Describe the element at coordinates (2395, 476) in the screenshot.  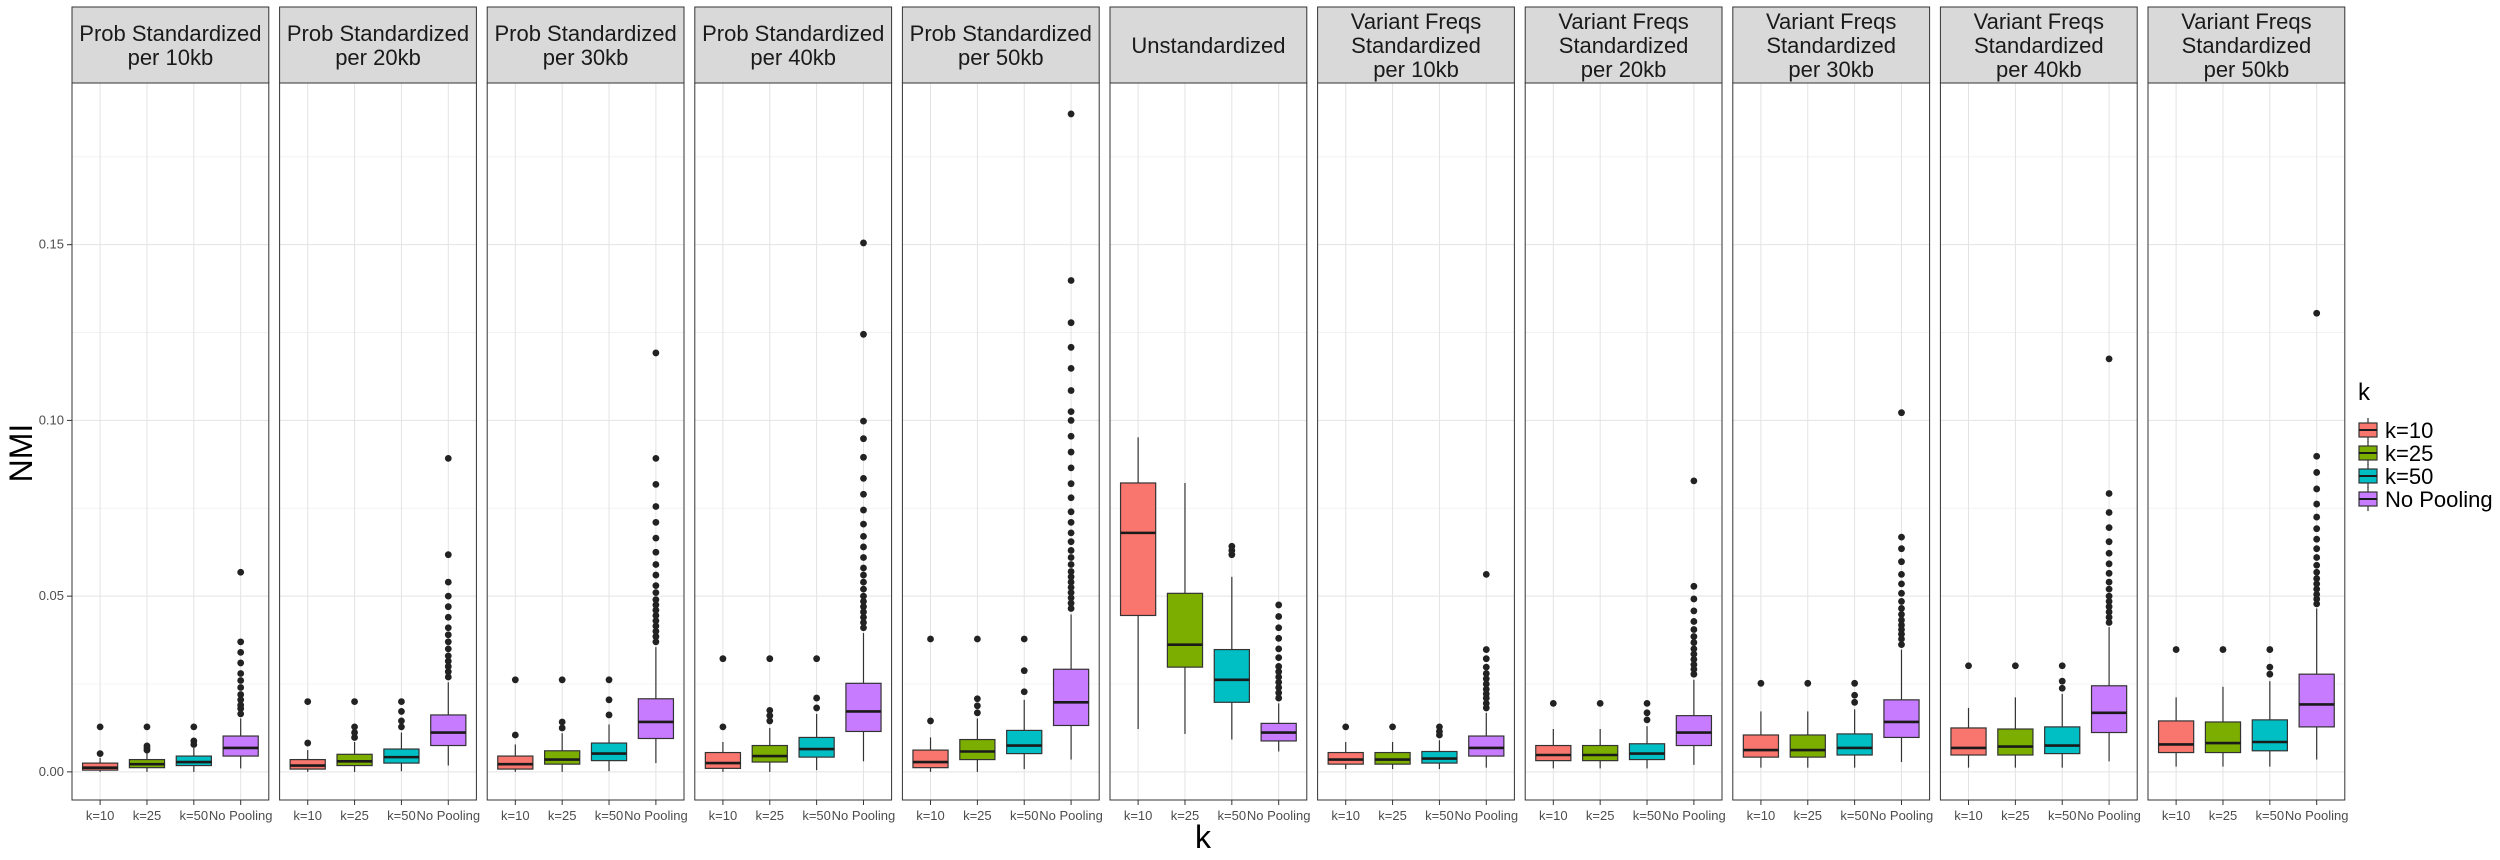
I see `legend-entry: k=50` at that location.